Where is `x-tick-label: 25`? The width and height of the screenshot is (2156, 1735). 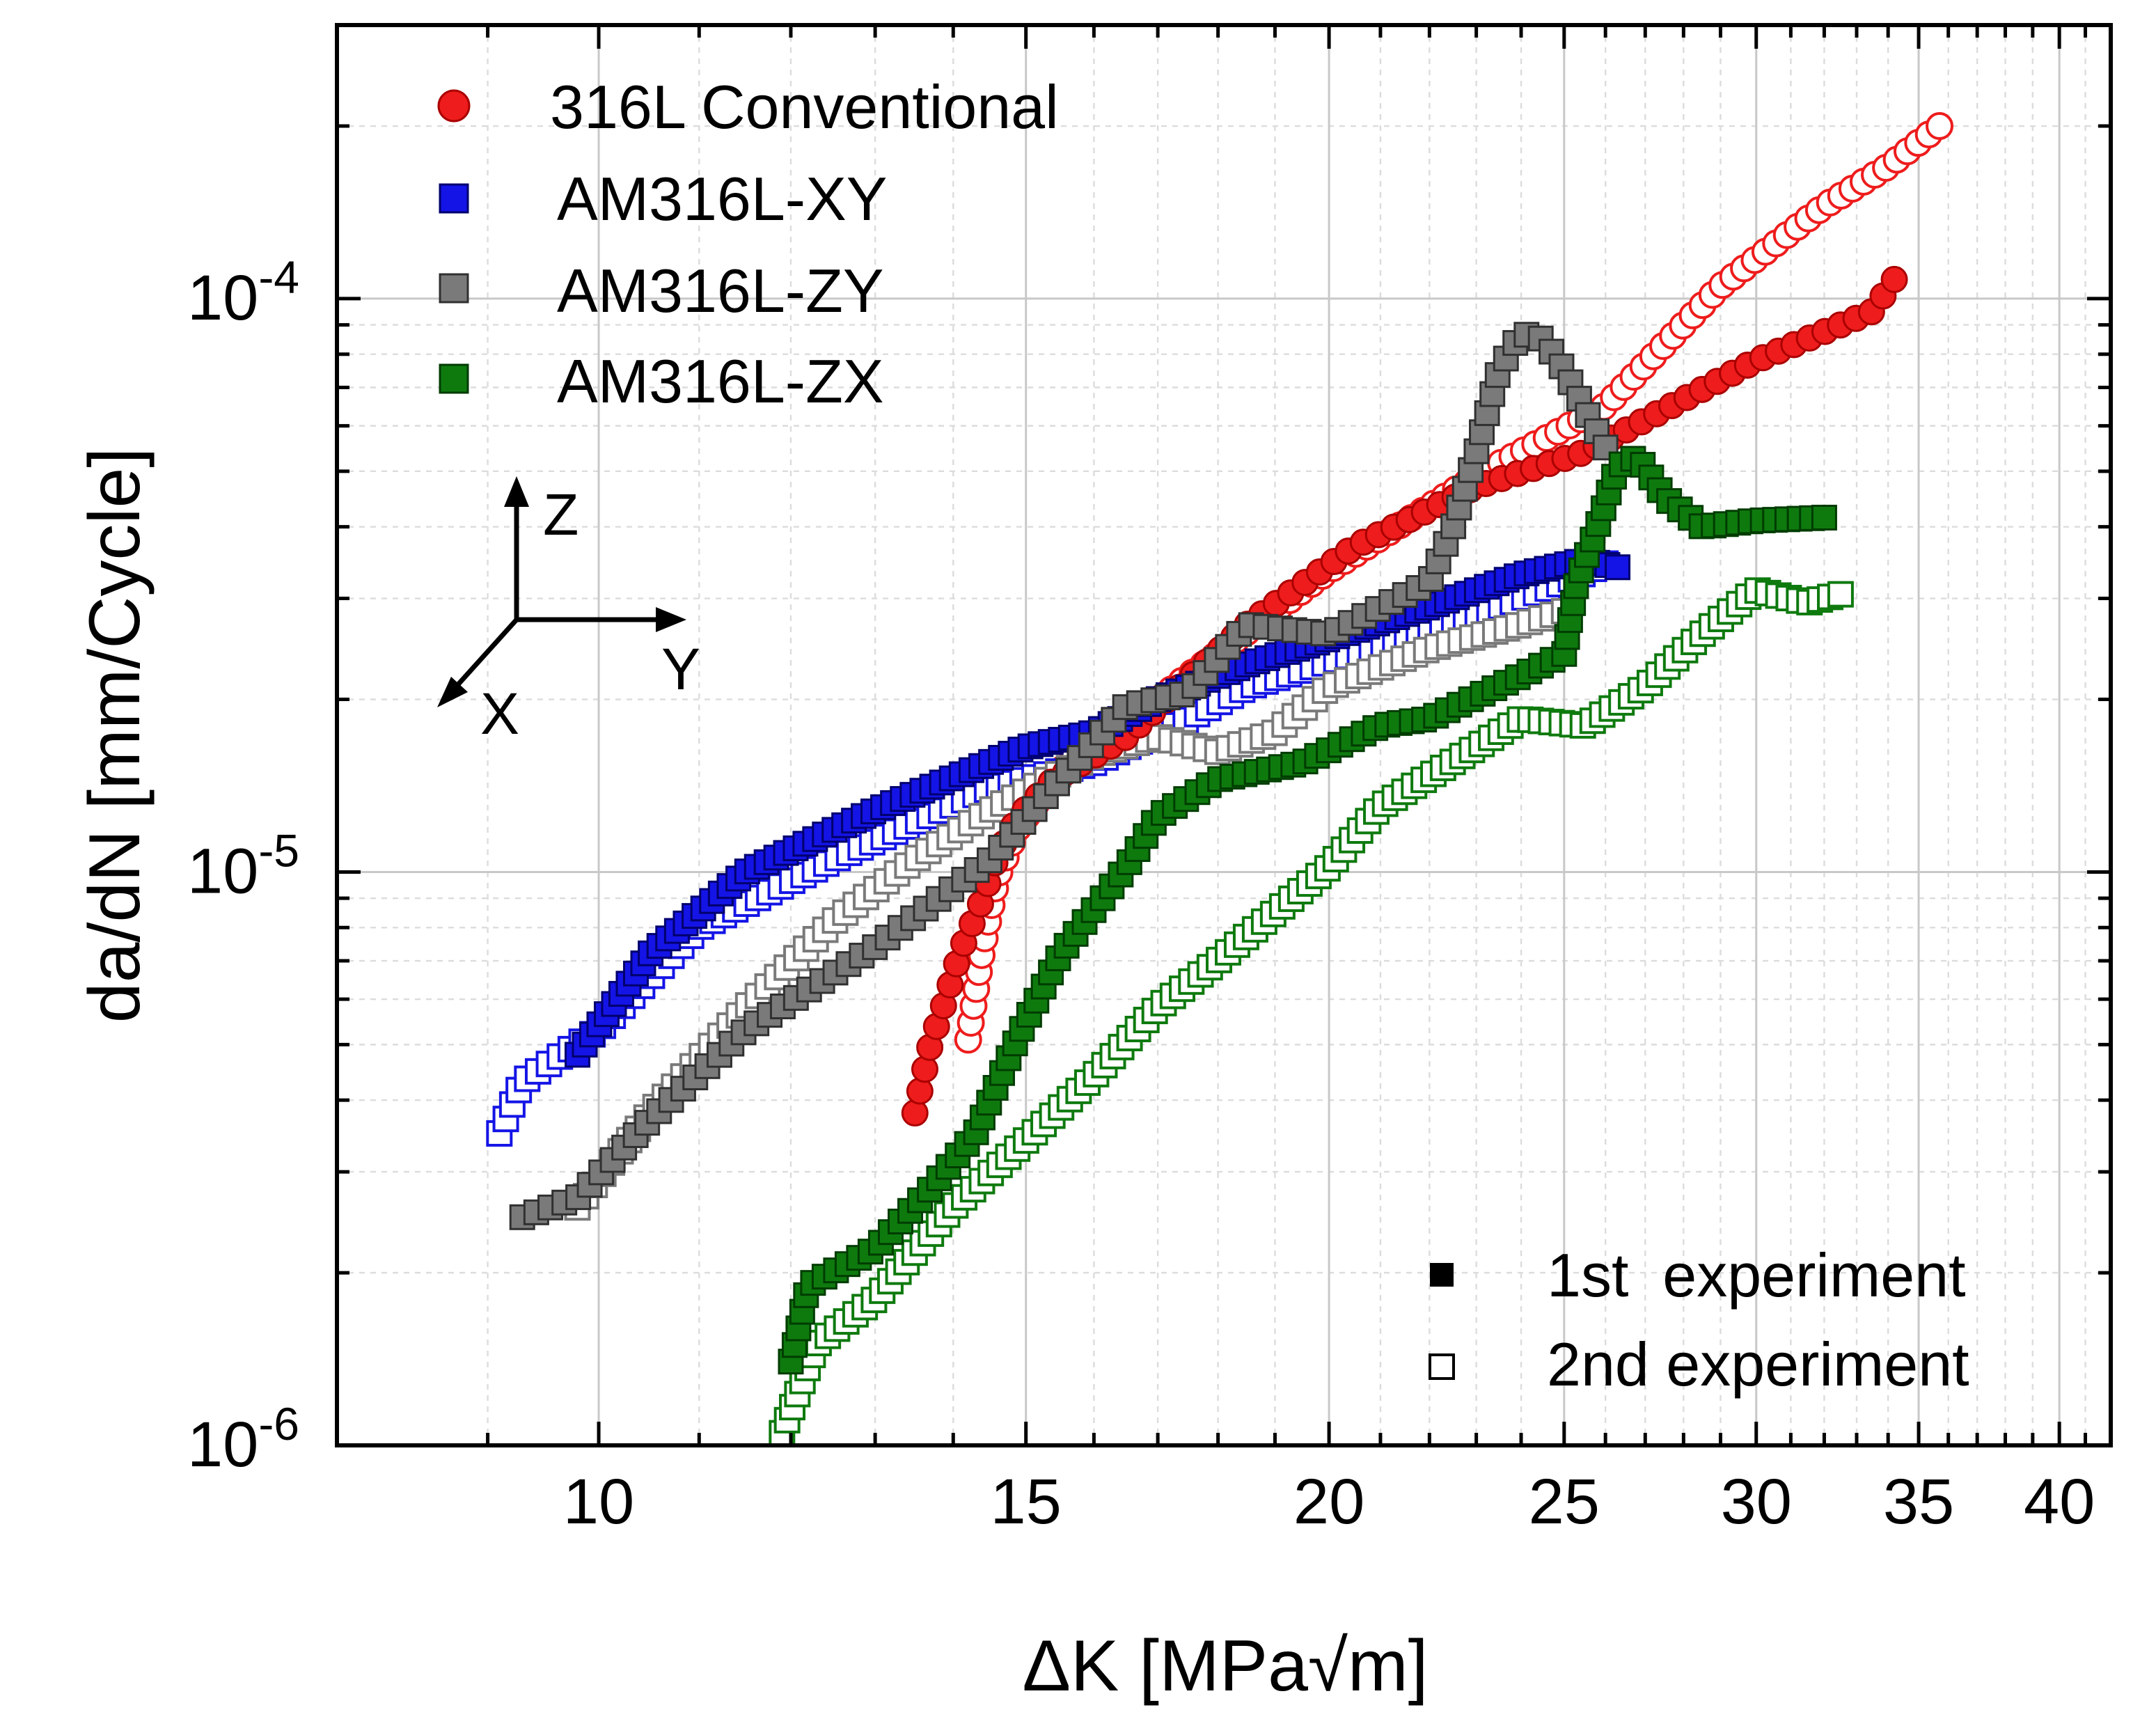
x-tick-label: 25 is located at coordinates (1564, 1502).